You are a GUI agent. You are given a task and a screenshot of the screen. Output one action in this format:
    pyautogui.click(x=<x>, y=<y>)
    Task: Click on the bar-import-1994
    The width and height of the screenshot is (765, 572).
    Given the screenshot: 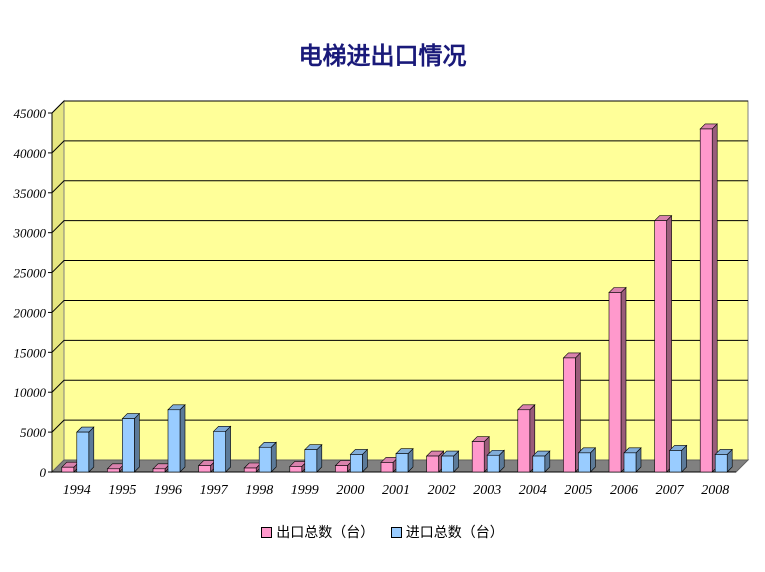 What is the action you would take?
    pyautogui.click(x=85, y=449)
    